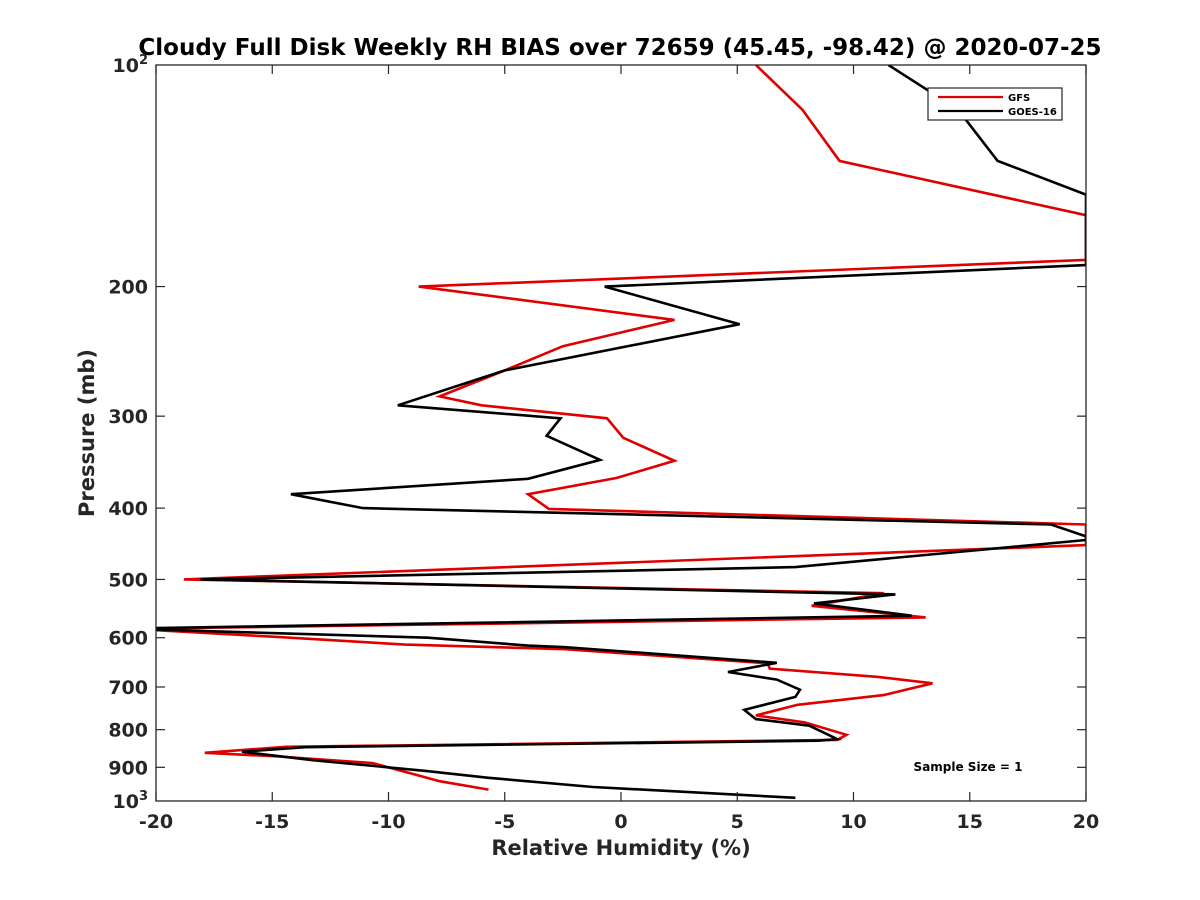 Image resolution: width=1200 pixels, height=900 pixels. What do you see at coordinates (620, 822) in the screenshot?
I see `x-tick-label: 0` at bounding box center [620, 822].